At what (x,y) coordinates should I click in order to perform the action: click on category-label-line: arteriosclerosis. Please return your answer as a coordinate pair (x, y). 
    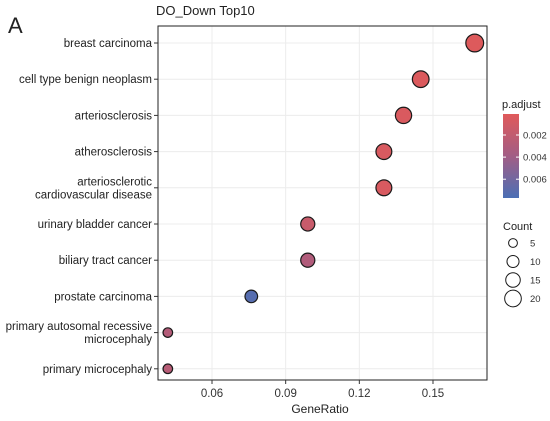
    Looking at the image, I should click on (114, 116).